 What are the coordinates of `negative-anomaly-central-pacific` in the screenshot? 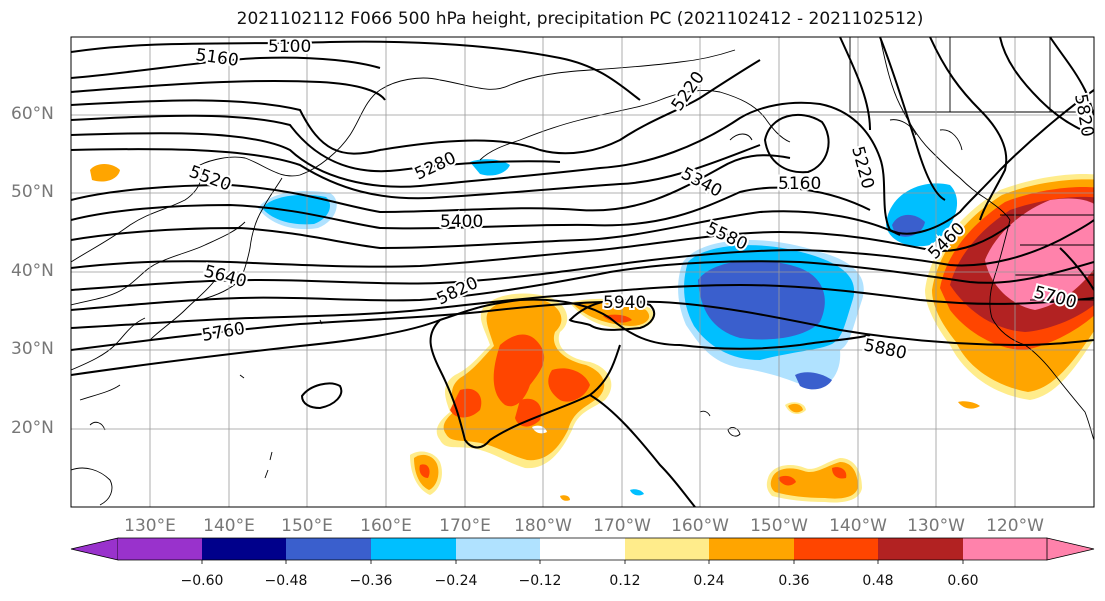 It's located at (771, 327).